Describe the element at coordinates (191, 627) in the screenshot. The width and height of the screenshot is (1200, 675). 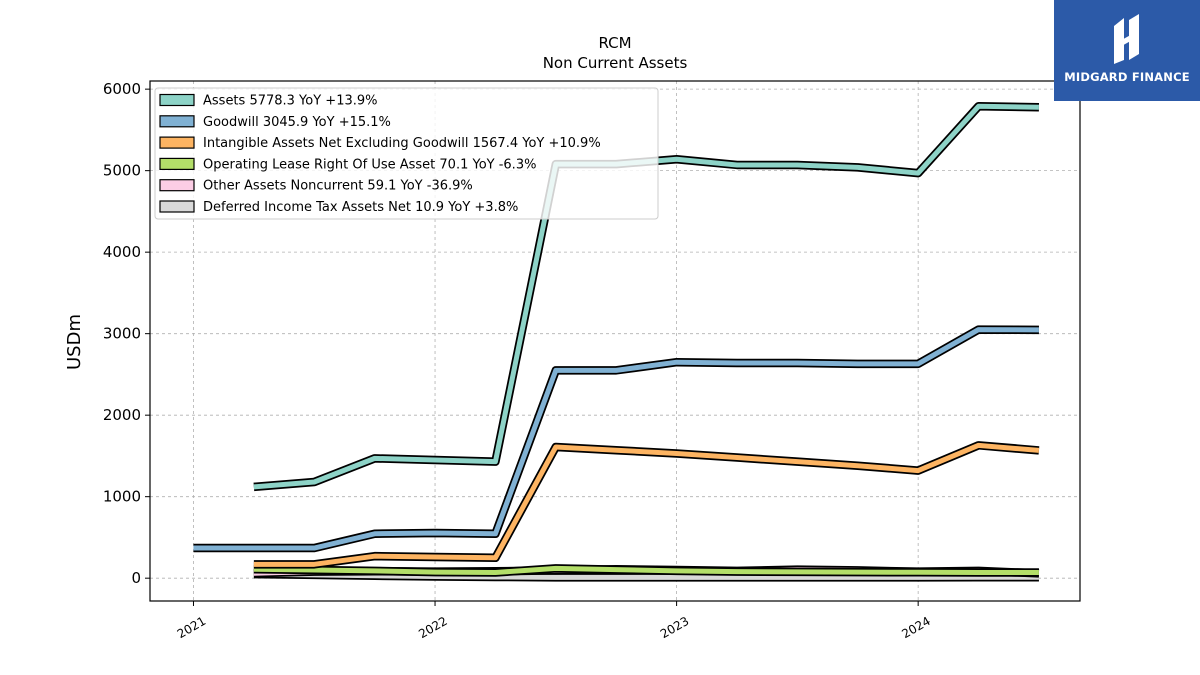
I see `x-tick-label: 2021` at that location.